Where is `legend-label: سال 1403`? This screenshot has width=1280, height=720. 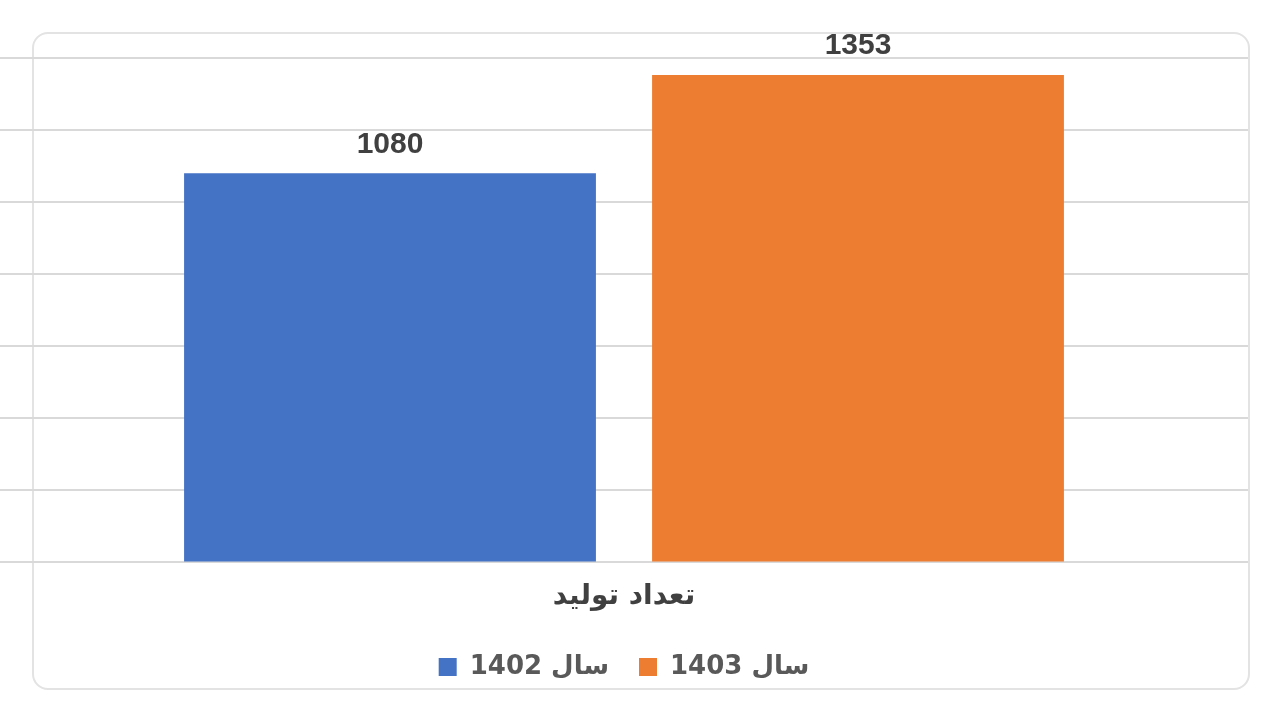
legend-label: سال 1403 is located at coordinates (740, 664).